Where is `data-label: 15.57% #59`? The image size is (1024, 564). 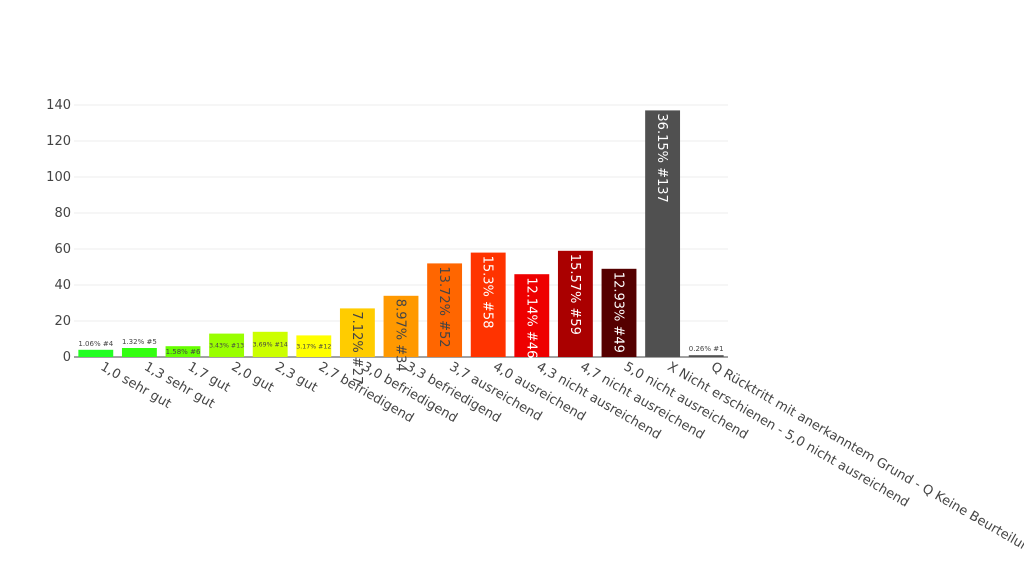
data-label: 15.57% #59 is located at coordinates (574, 294).